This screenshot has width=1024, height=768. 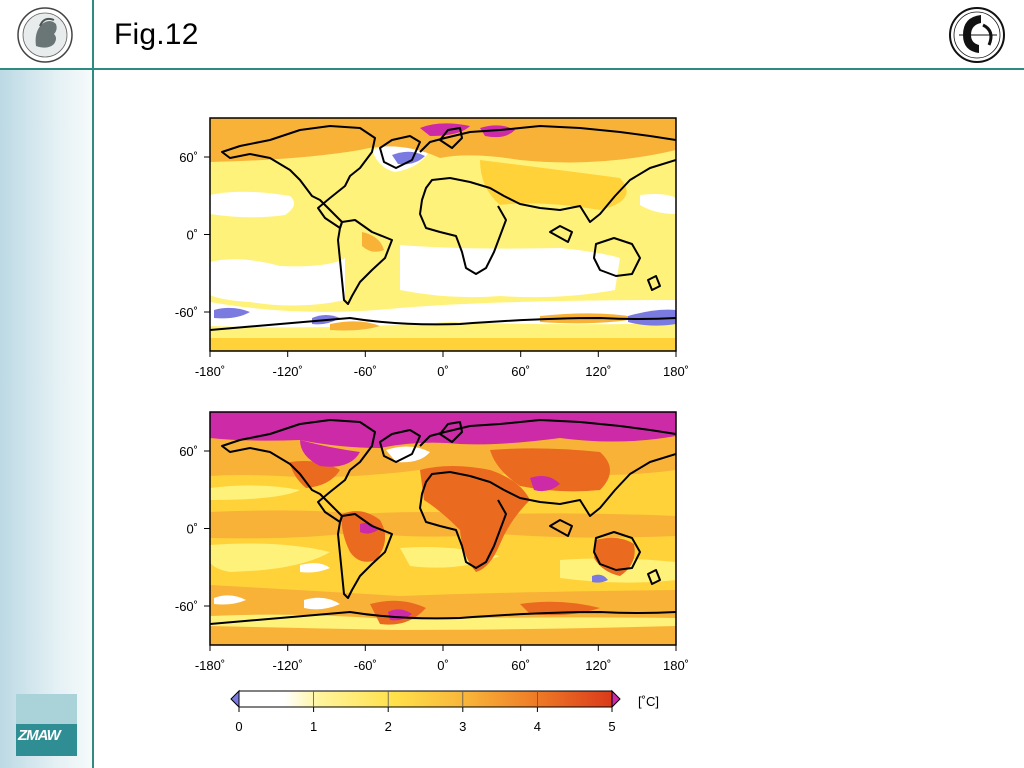 What do you see at coordinates (156, 34) in the screenshot?
I see `slide-title: Fig.12` at bounding box center [156, 34].